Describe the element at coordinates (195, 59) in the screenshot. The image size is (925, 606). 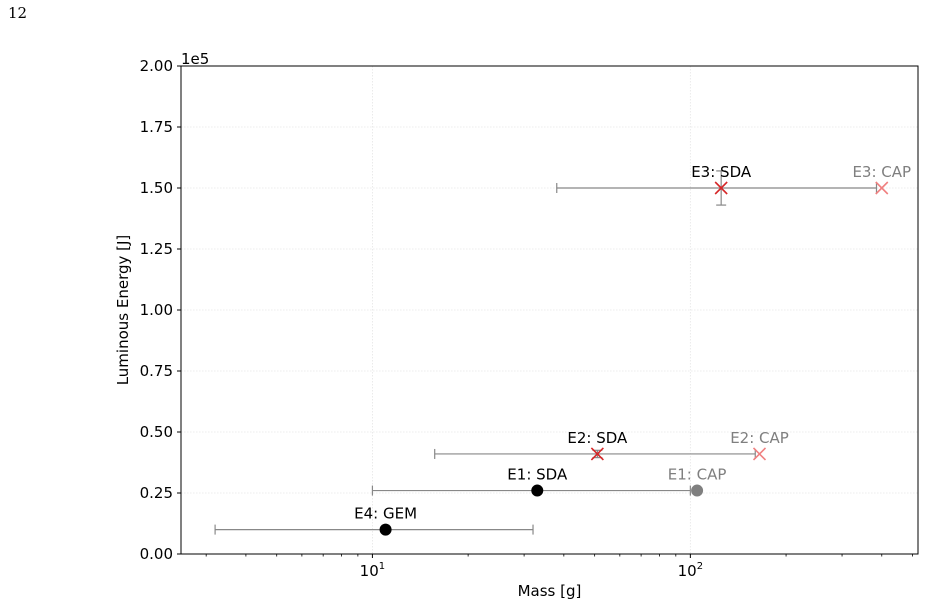
I see `y-axis-multiplier-label: 1e5` at that location.